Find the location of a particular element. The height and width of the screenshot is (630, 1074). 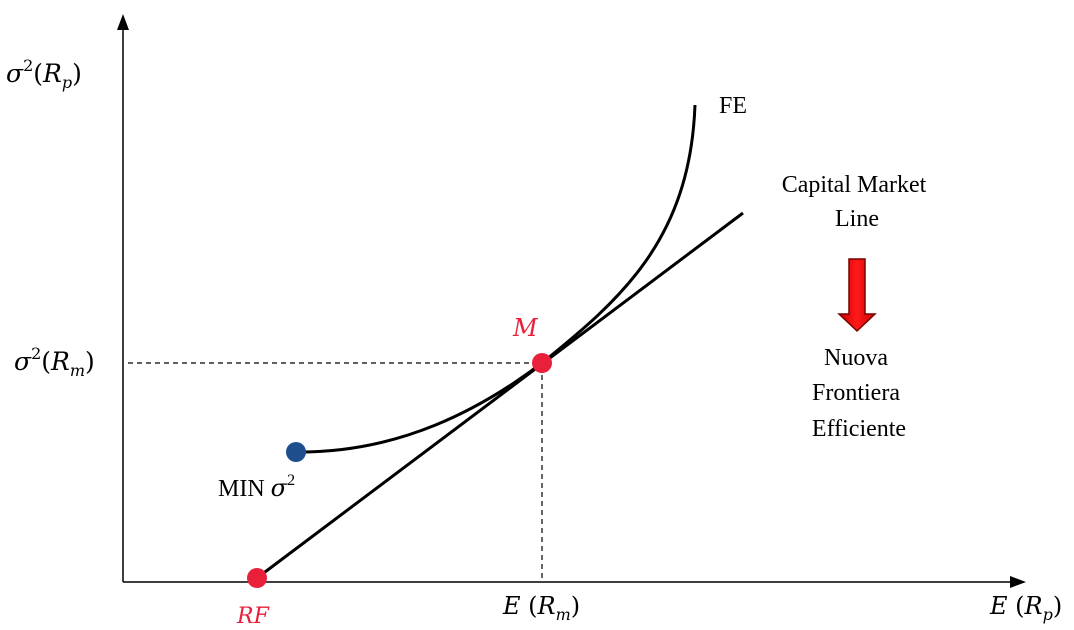

e-m-label-var: R is located at coordinates (546, 606).